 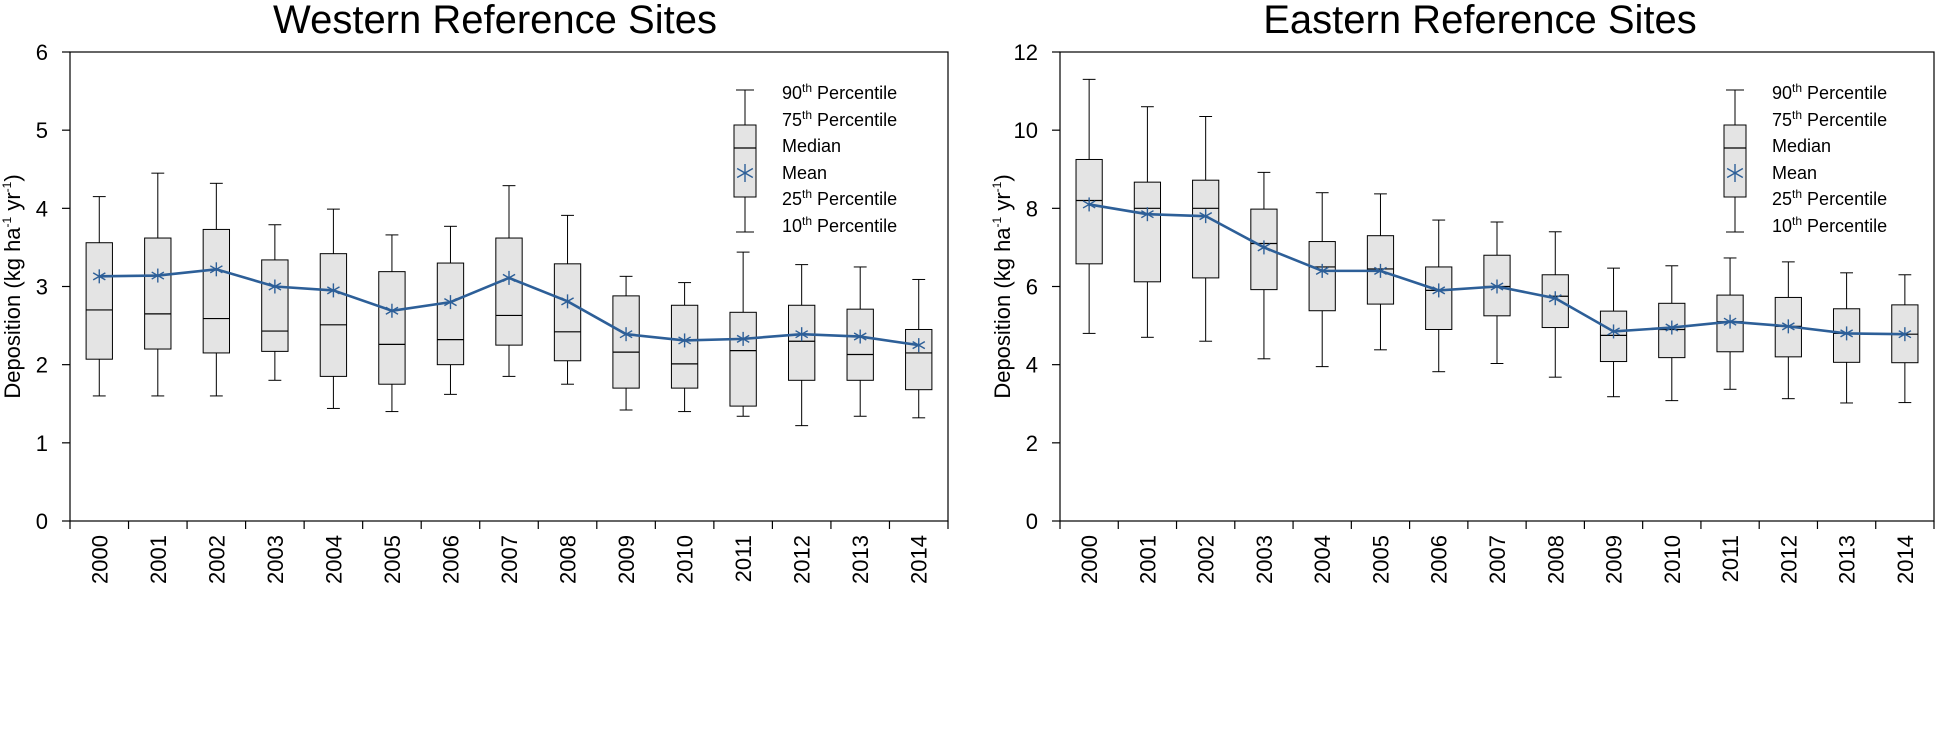 I want to click on mean-marker-2012, so click(x=802, y=334).